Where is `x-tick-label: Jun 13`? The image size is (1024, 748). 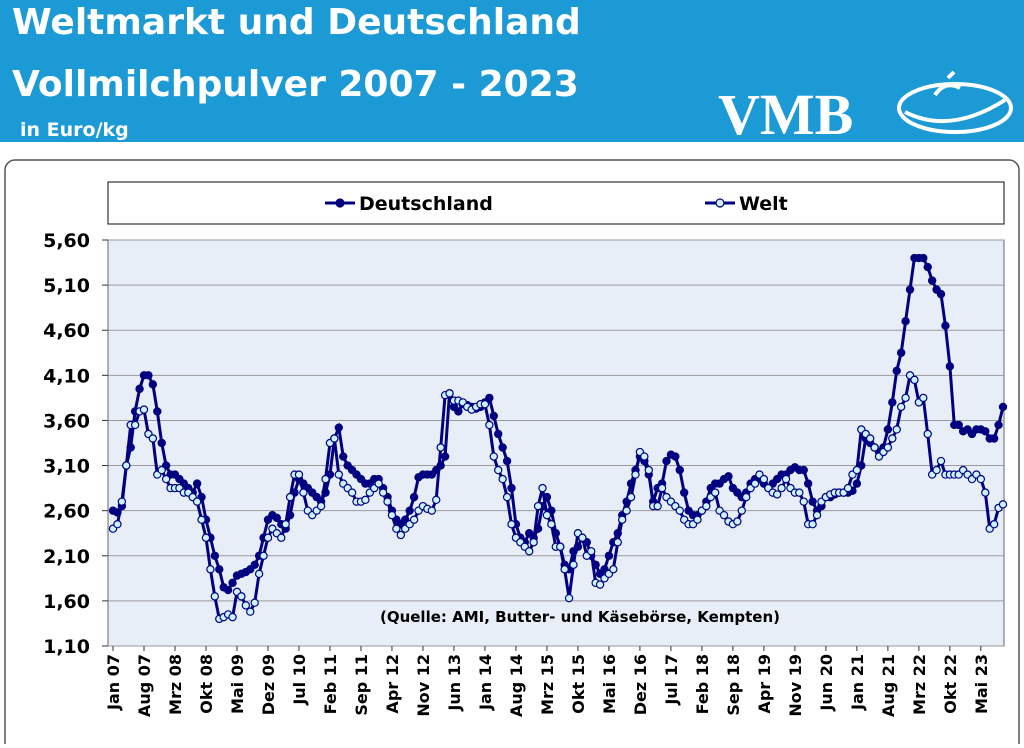
x-tick-label: Jun 13 is located at coordinates (454, 683).